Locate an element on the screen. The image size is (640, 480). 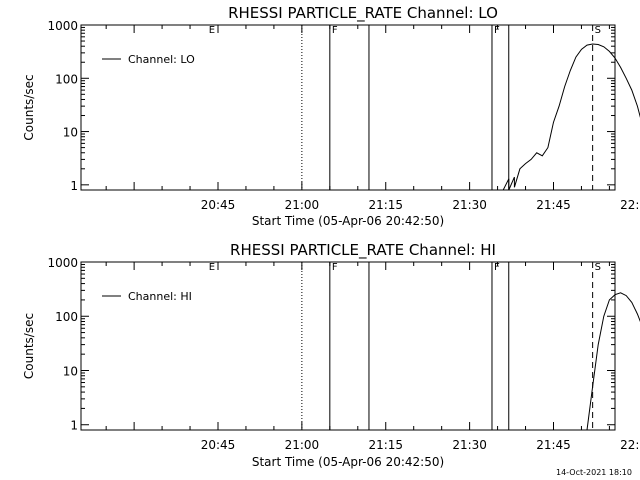
footer-timestamp: 14-Oct-2021 18:10 is located at coordinates (594, 472).